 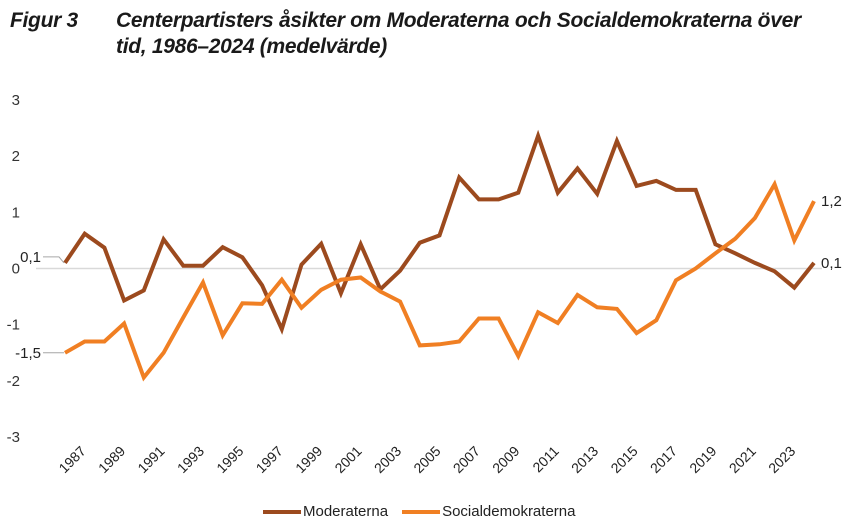 What do you see at coordinates (269, 459) in the screenshot?
I see `x-tick-label: 1997` at bounding box center [269, 459].